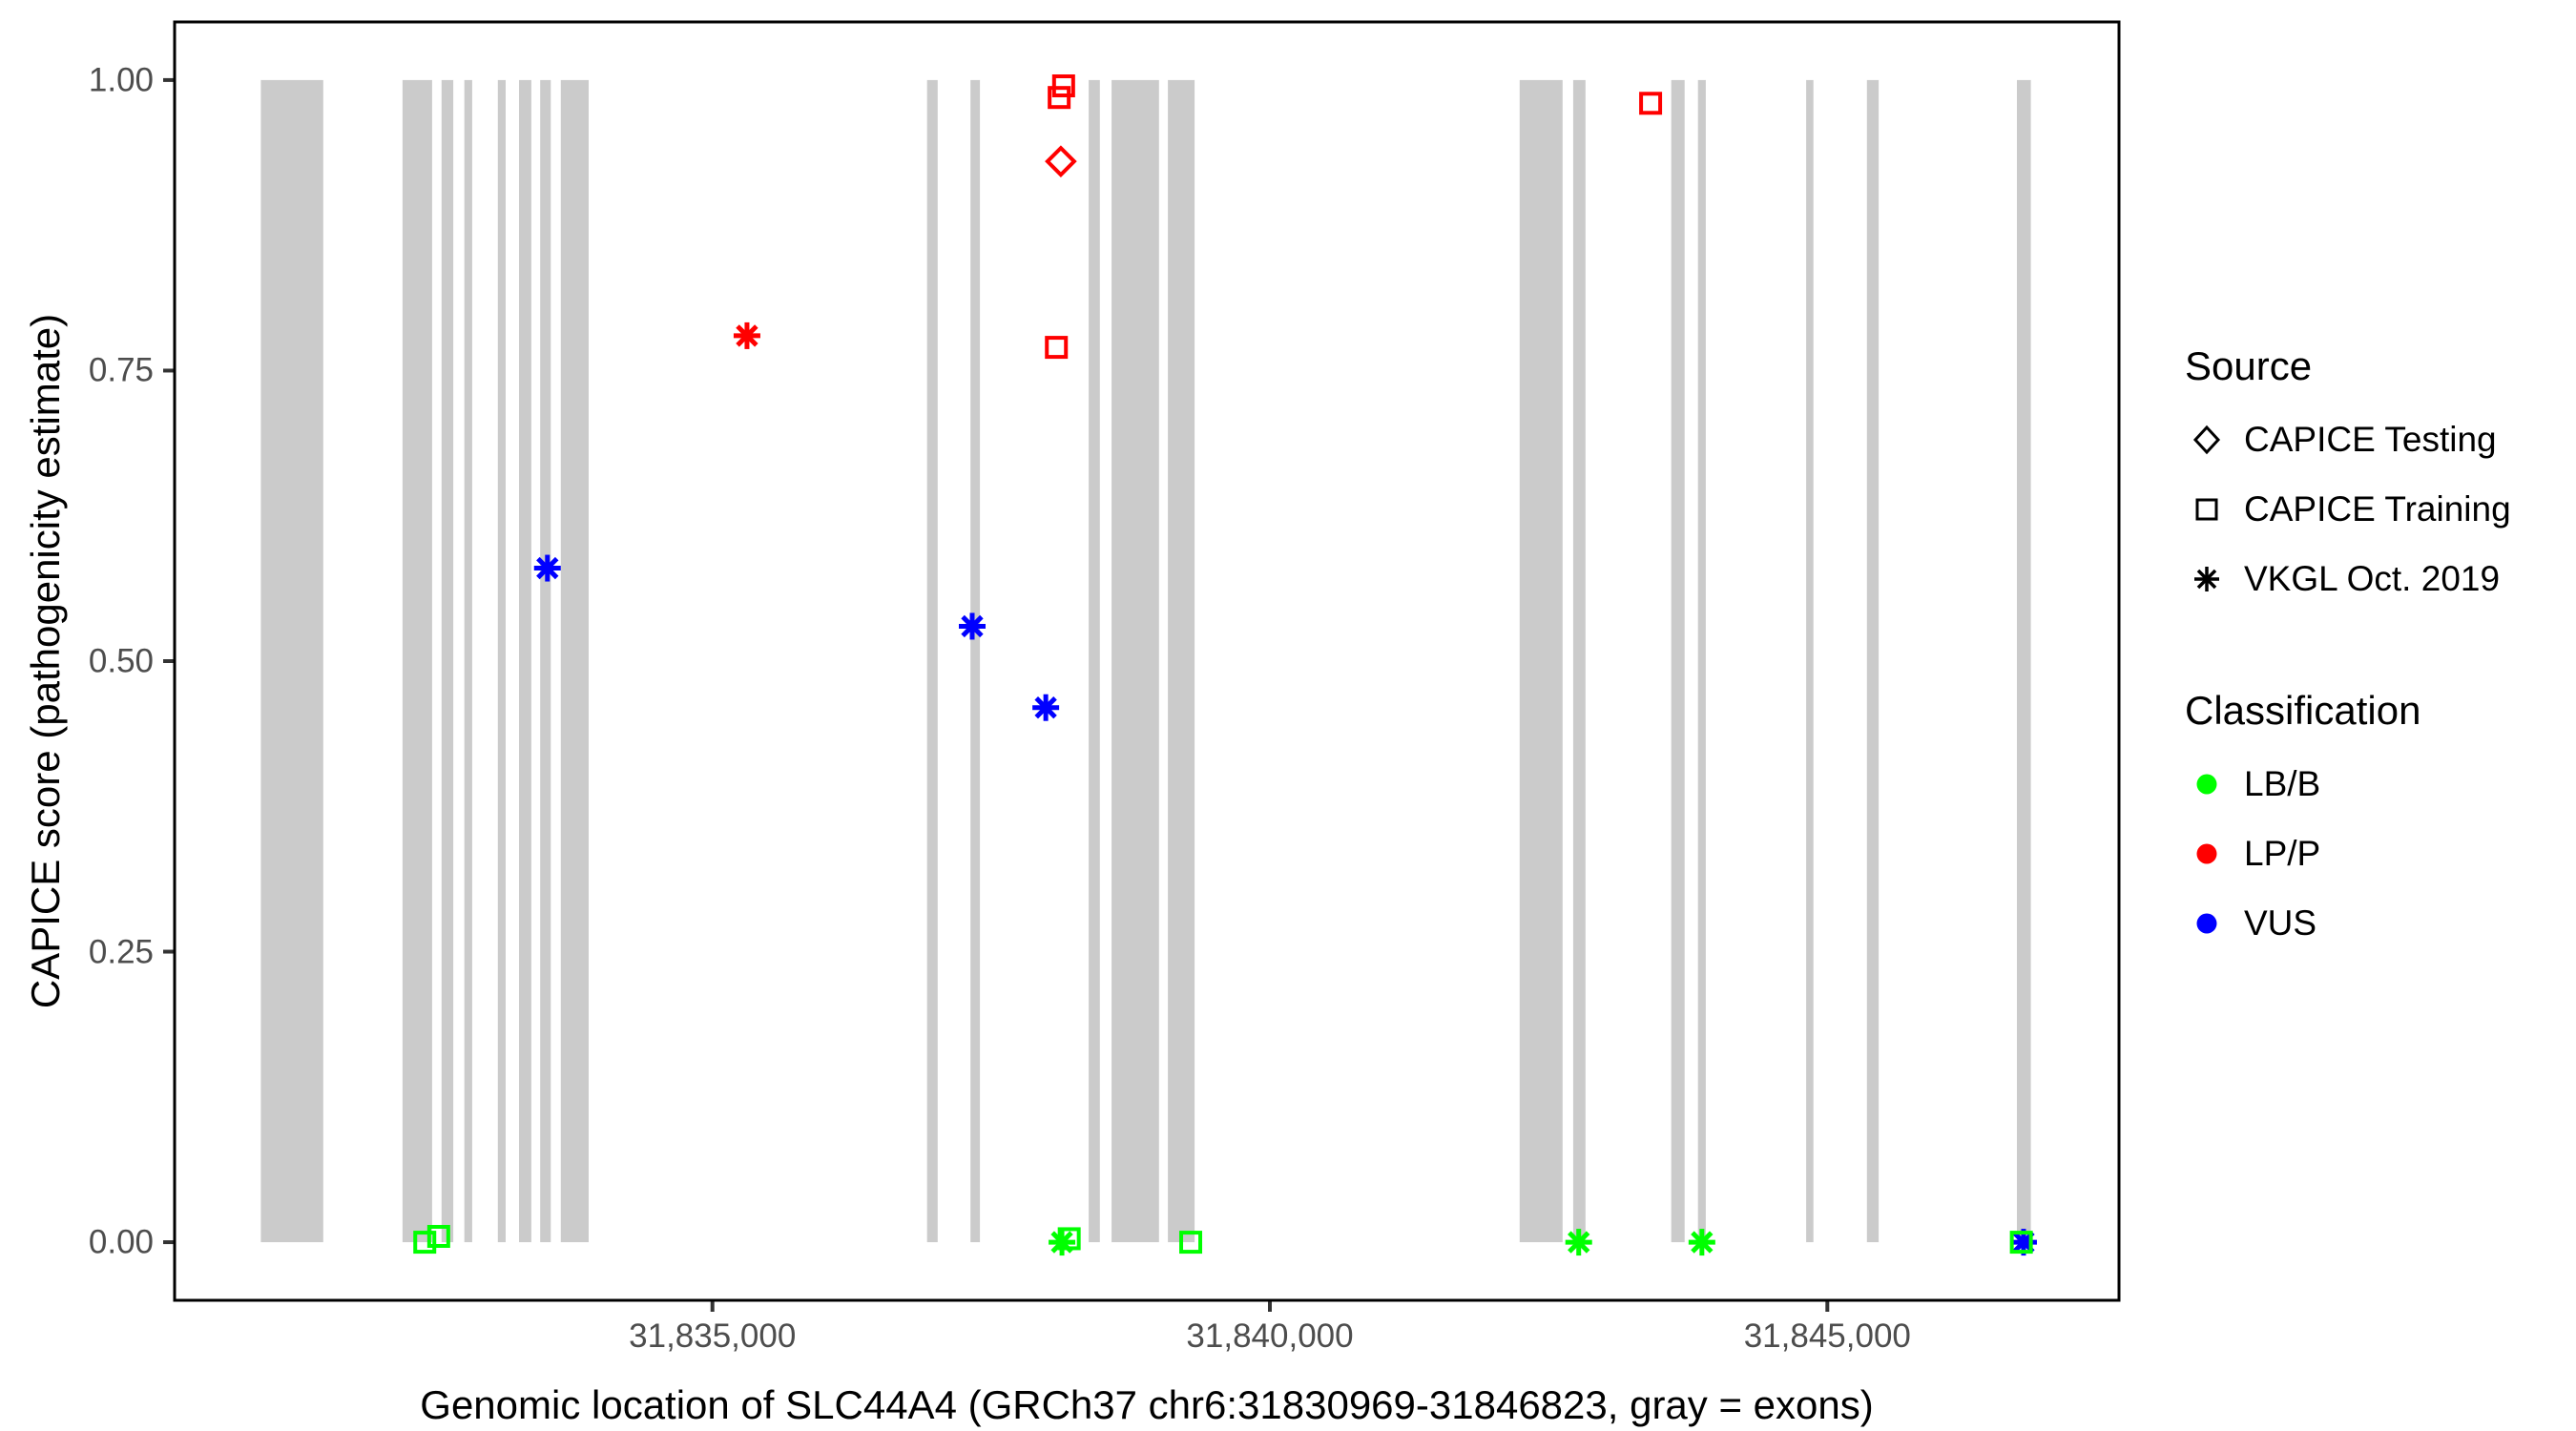 The height and width of the screenshot is (1431, 2576). I want to click on legend-item: CAPICE Training, so click(2348, 509).